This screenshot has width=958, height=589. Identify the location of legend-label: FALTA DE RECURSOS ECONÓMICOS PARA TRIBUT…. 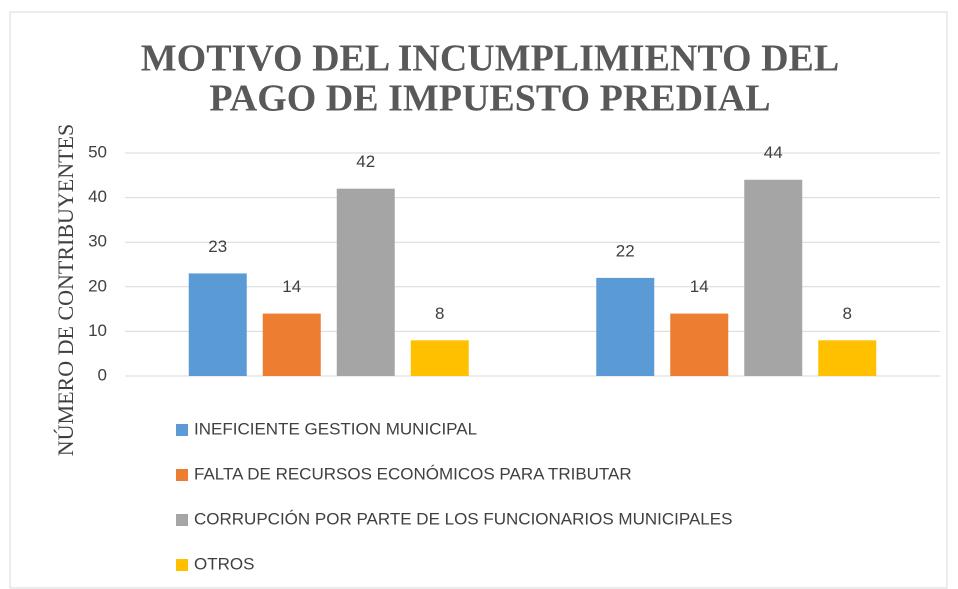
(413, 473).